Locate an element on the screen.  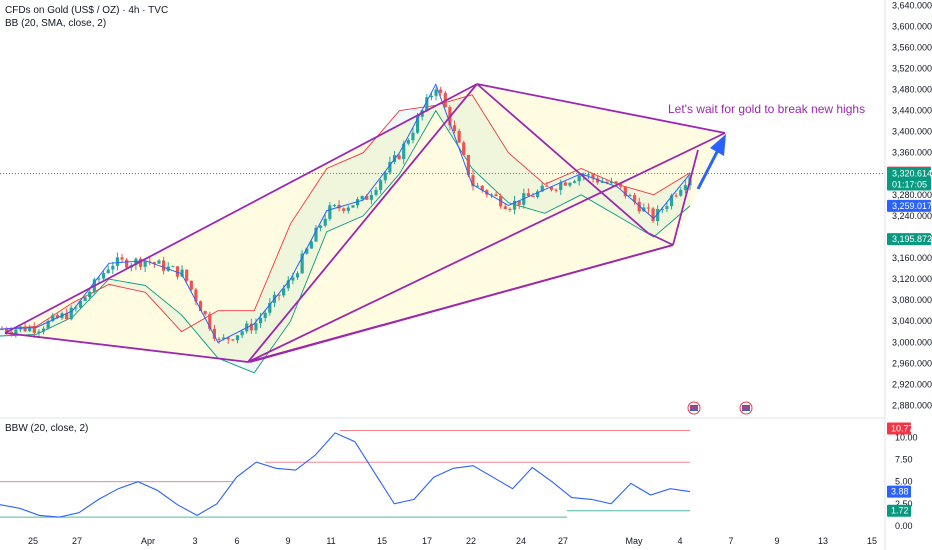
indicator-legend: BB (20, SMA, close, 2) is located at coordinates (56, 23).